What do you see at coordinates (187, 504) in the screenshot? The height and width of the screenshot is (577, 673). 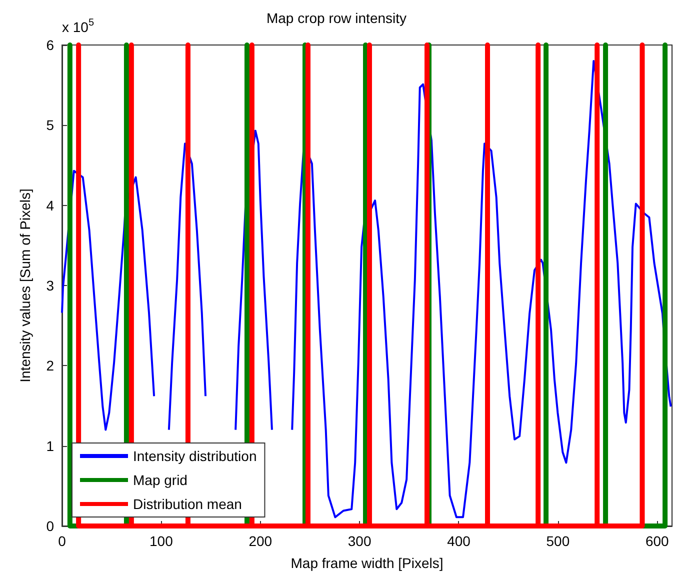 I see `legend-label: Distribution mean` at bounding box center [187, 504].